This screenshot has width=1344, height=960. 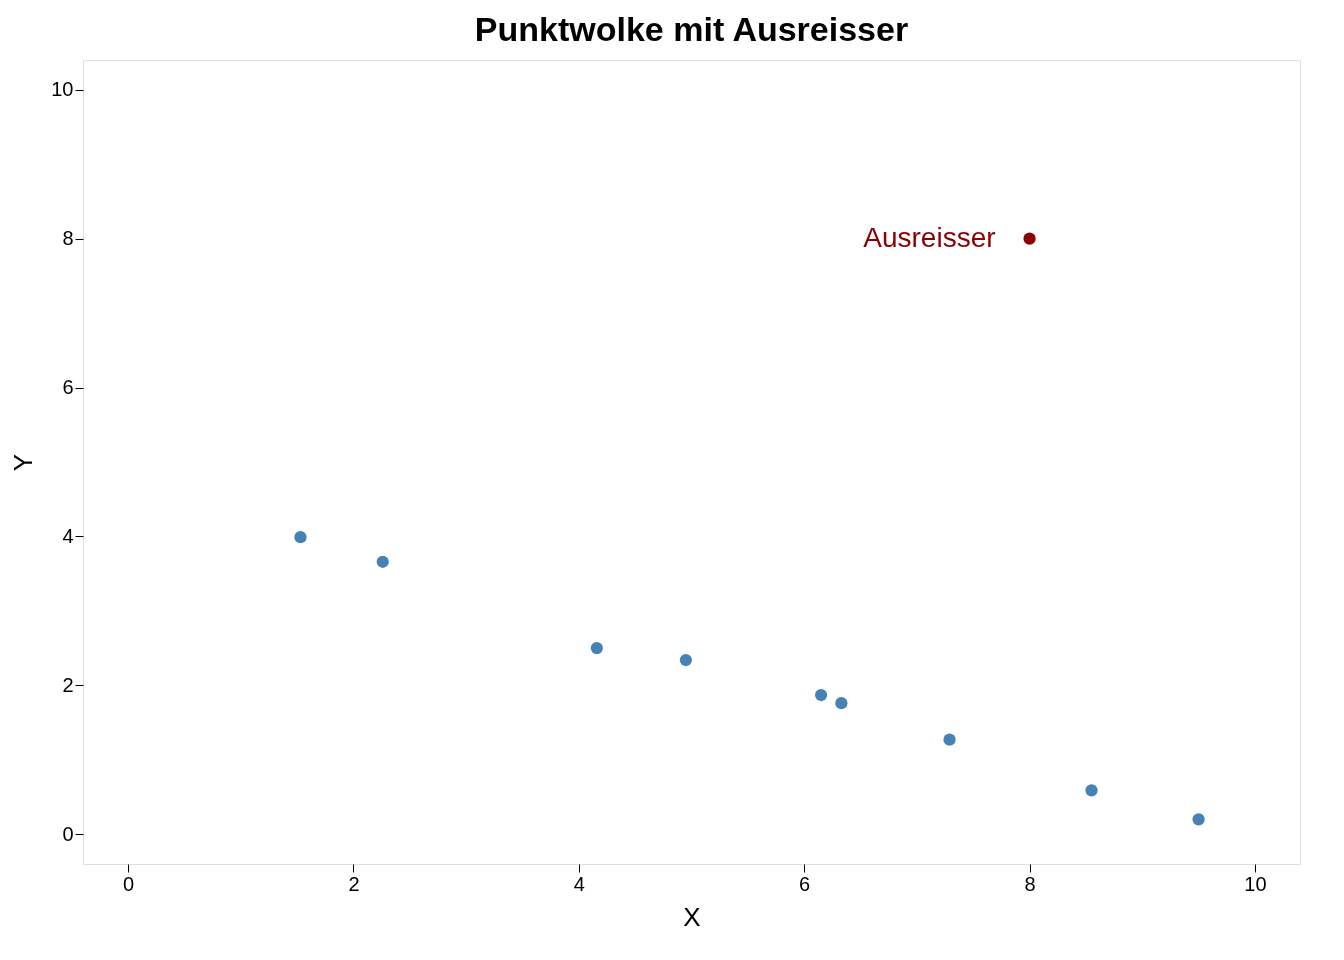 I want to click on x-tick-label: 2, so click(x=354, y=883).